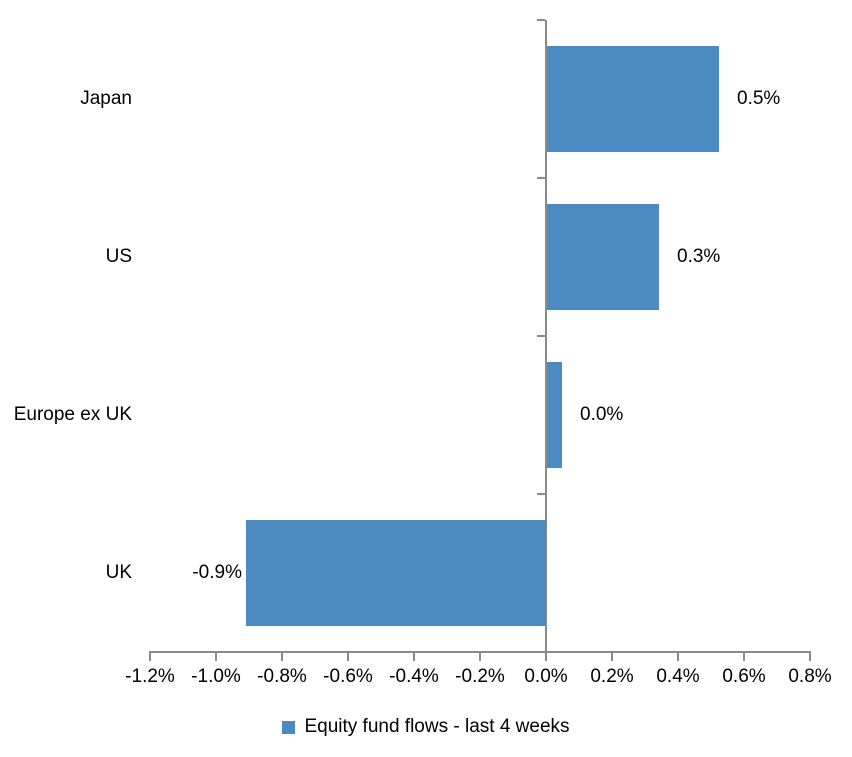  Describe the element at coordinates (289, 727) in the screenshot. I see `legend-swatch-icon` at that location.